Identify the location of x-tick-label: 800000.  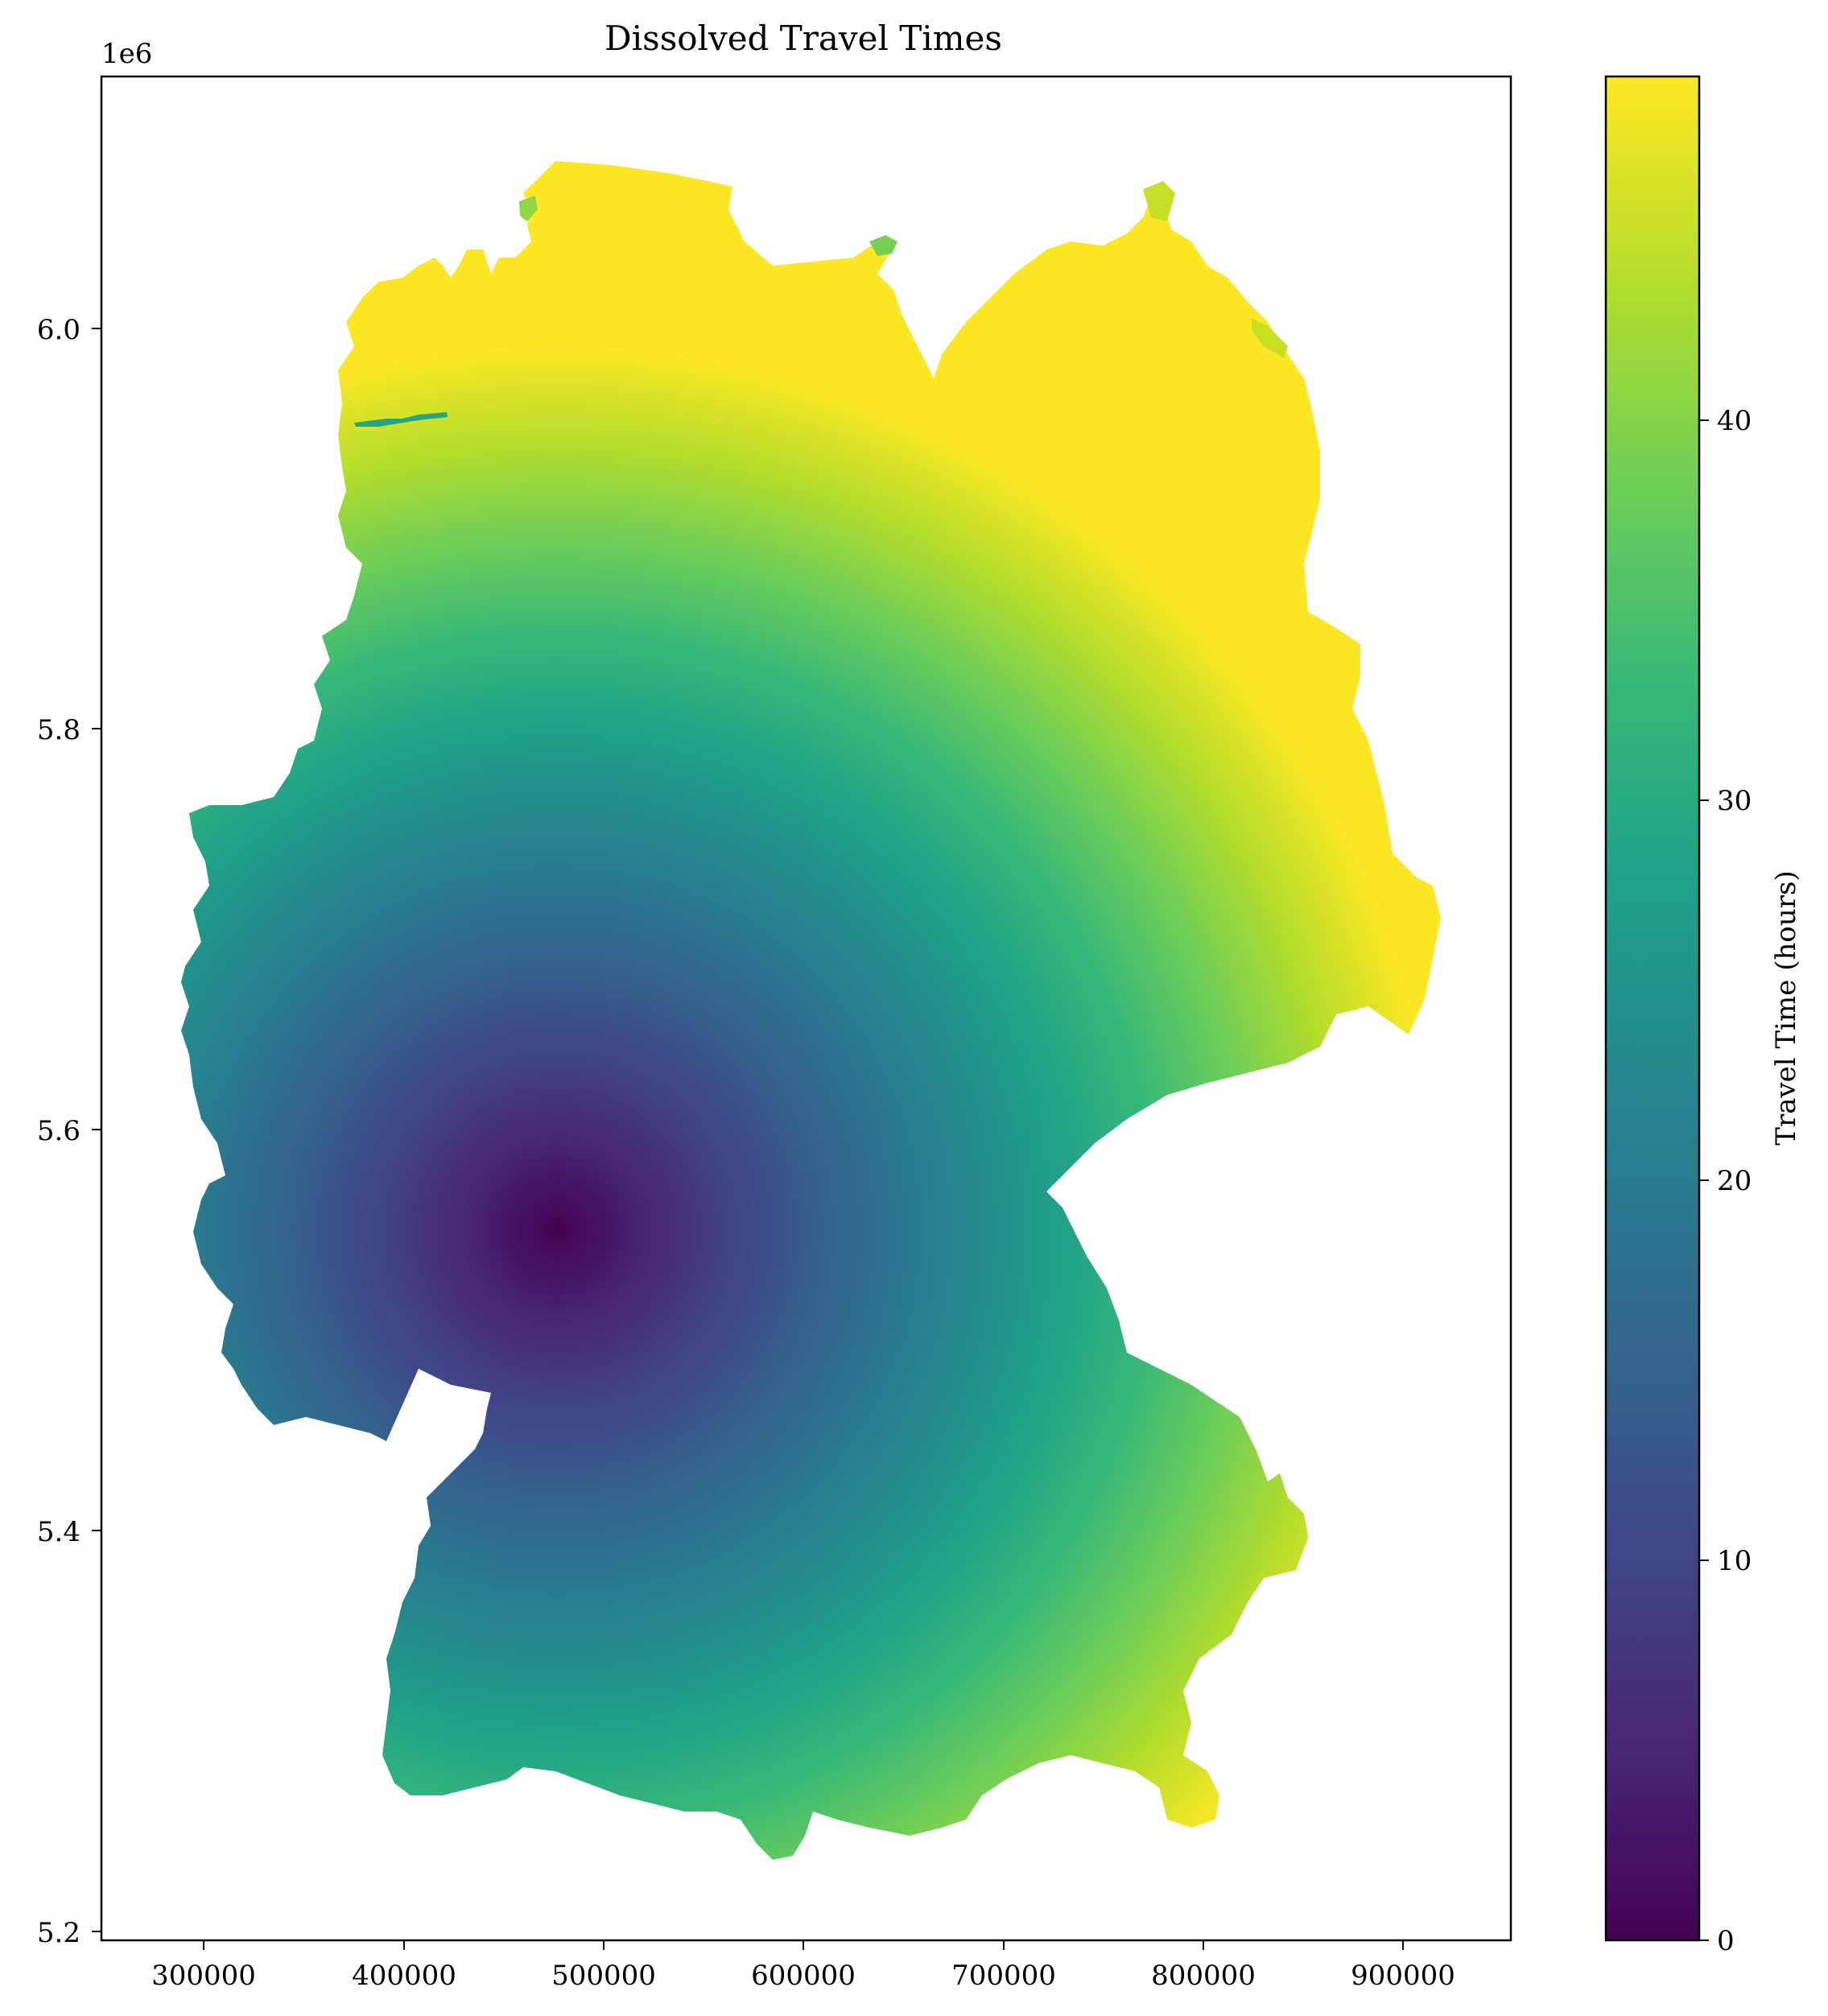
(1203, 1976).